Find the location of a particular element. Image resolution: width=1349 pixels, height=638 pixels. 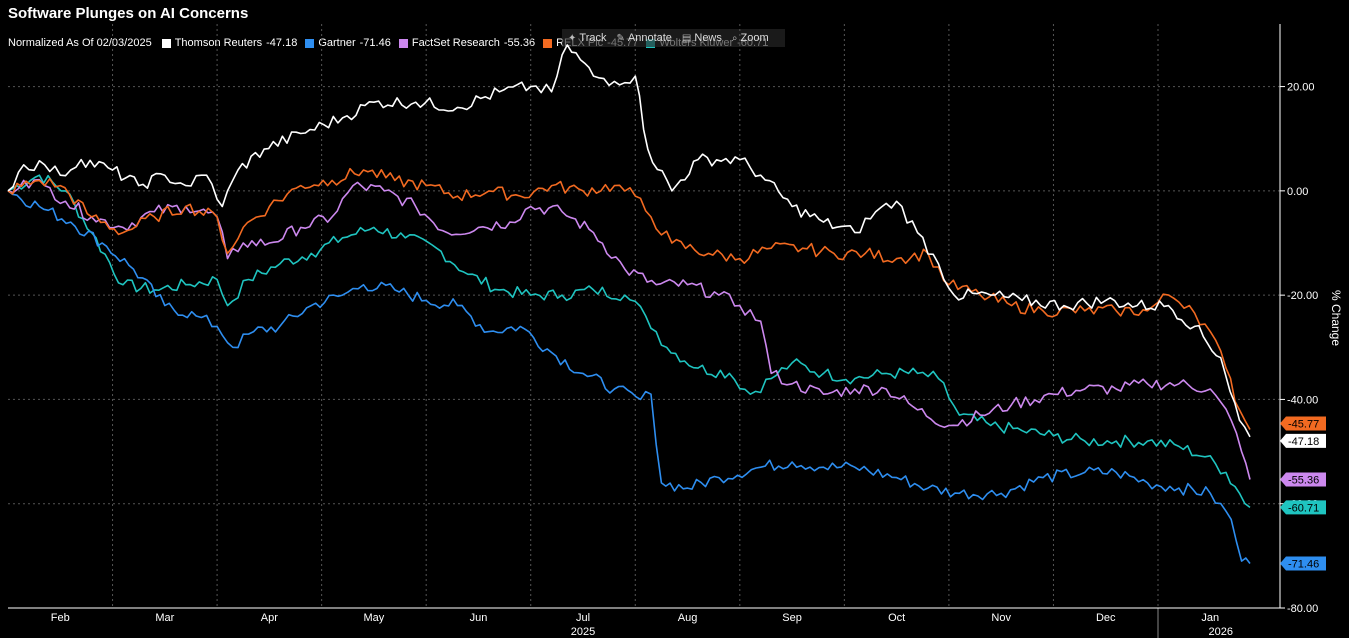

end-value-tag: -47.18 is located at coordinates (1303, 440).